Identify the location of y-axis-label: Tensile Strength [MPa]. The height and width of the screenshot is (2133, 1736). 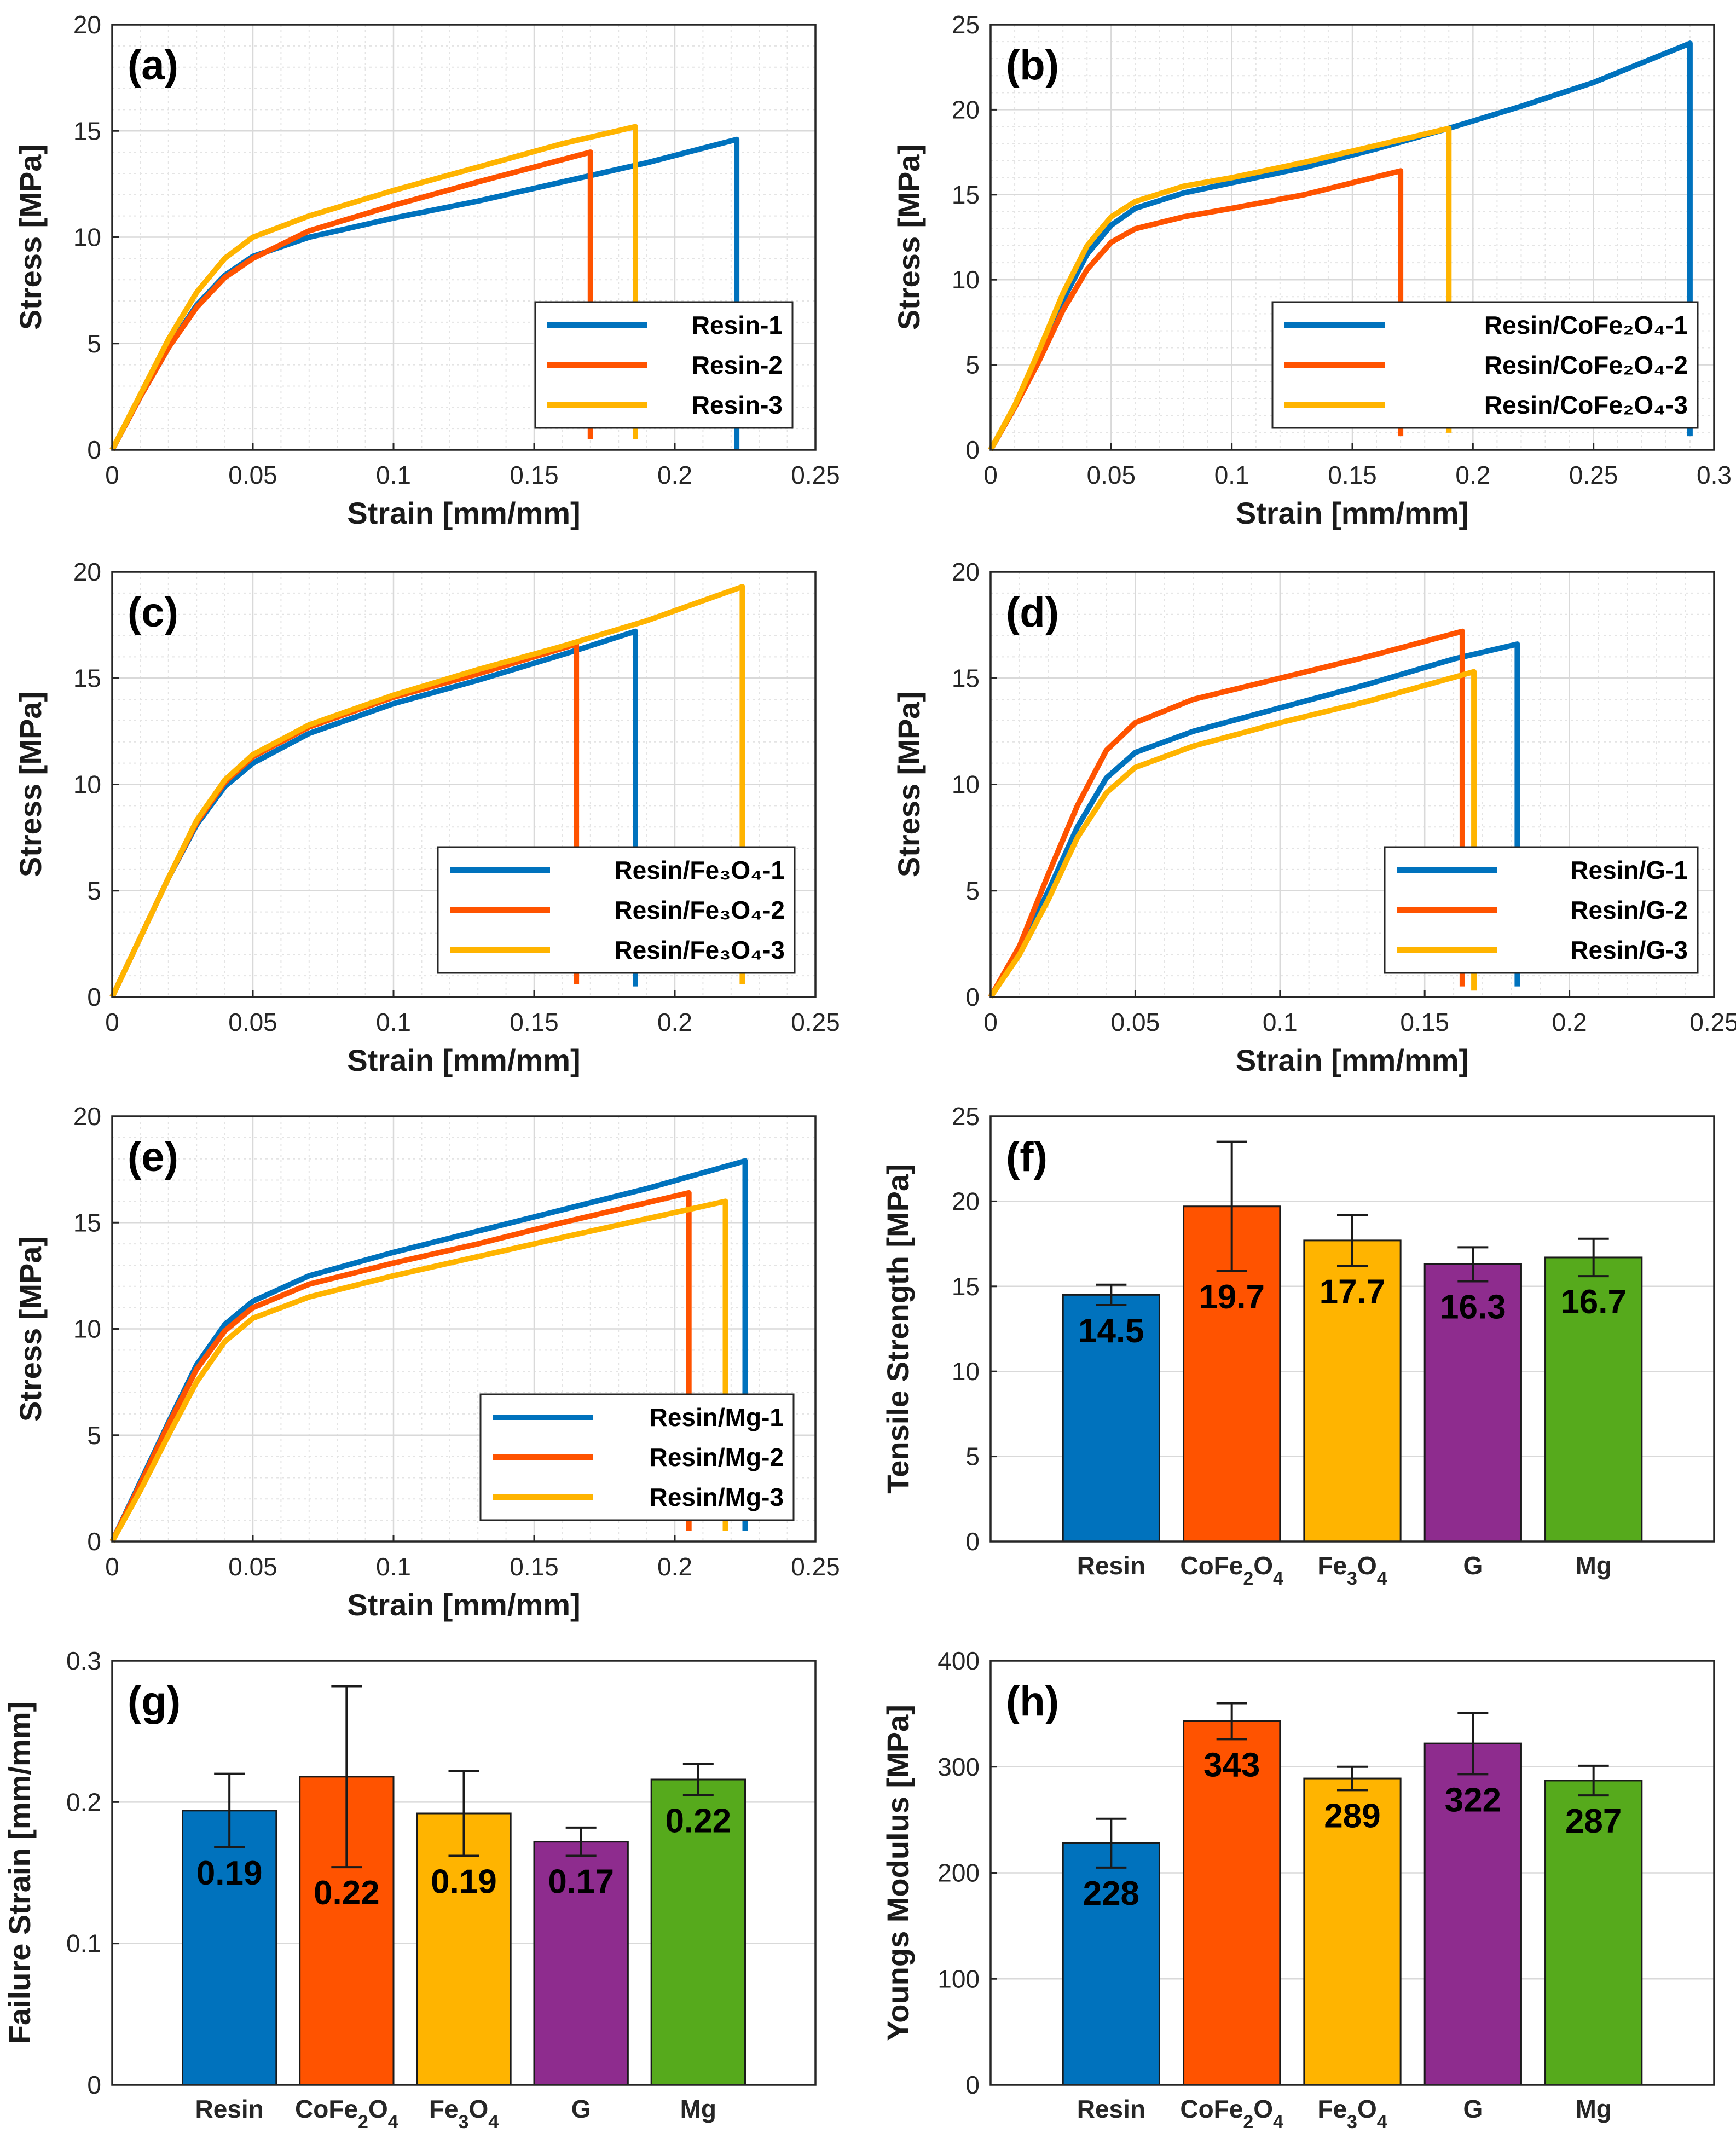
(898, 1329).